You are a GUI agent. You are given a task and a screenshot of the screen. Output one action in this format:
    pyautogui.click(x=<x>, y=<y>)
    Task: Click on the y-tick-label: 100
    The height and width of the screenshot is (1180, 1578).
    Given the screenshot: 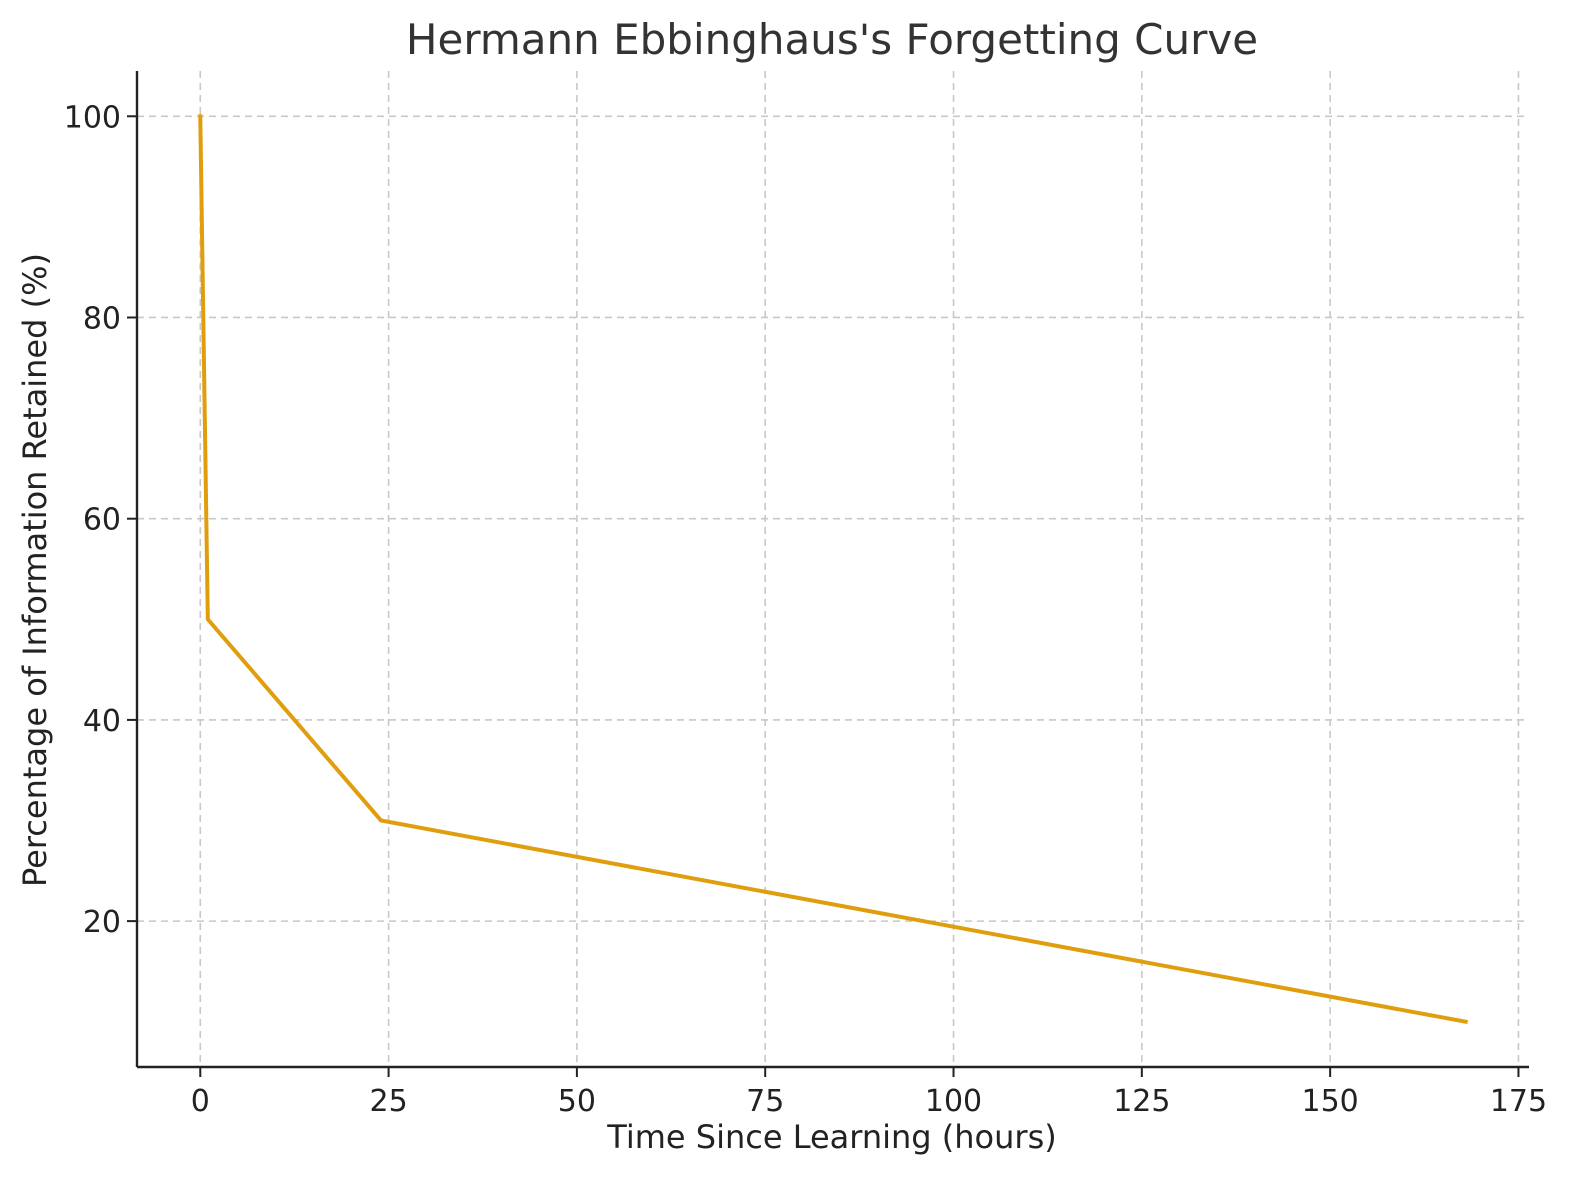 What is the action you would take?
    pyautogui.click(x=92, y=117)
    